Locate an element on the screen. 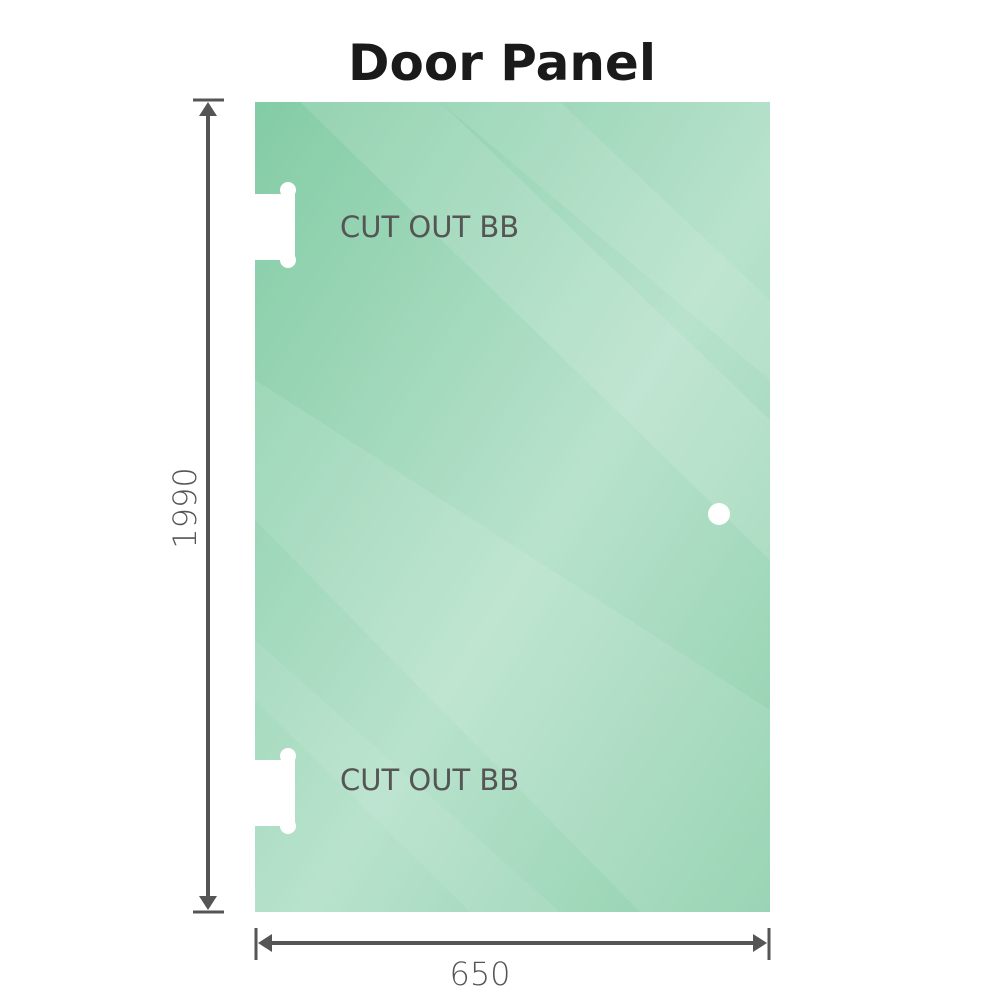  width-dimension-label: 650 is located at coordinates (479, 974).